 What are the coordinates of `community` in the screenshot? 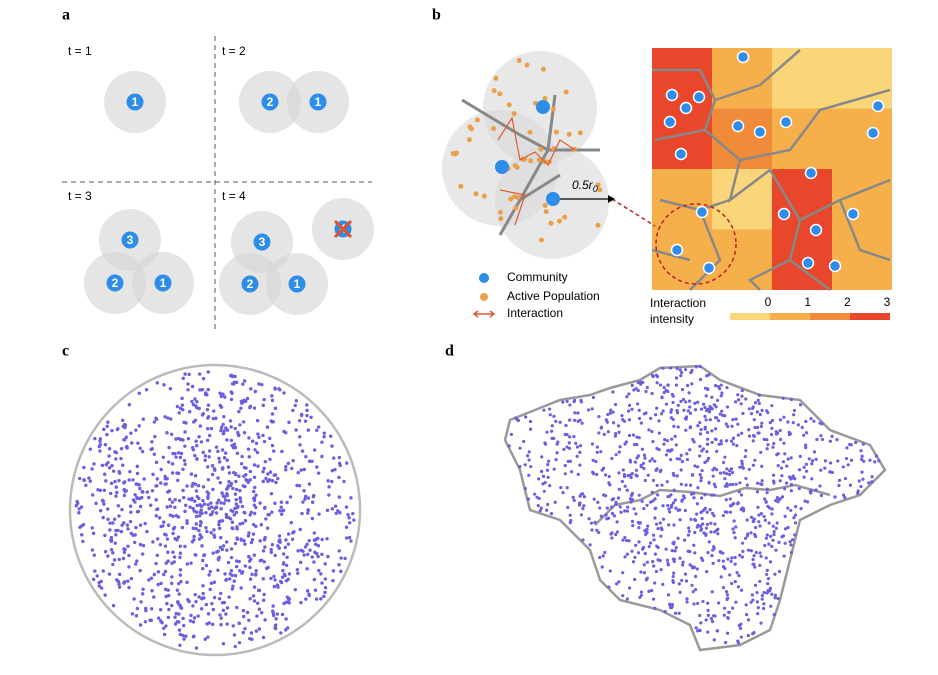 It's located at (135, 102).